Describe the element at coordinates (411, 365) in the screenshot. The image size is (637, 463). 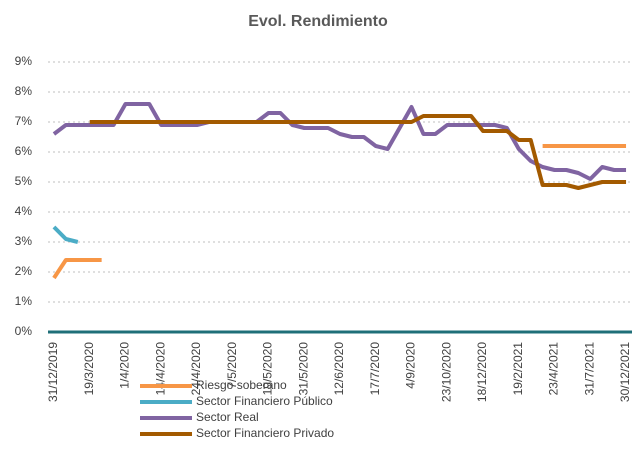
I see `x-tick-label: 4/9/2020` at that location.